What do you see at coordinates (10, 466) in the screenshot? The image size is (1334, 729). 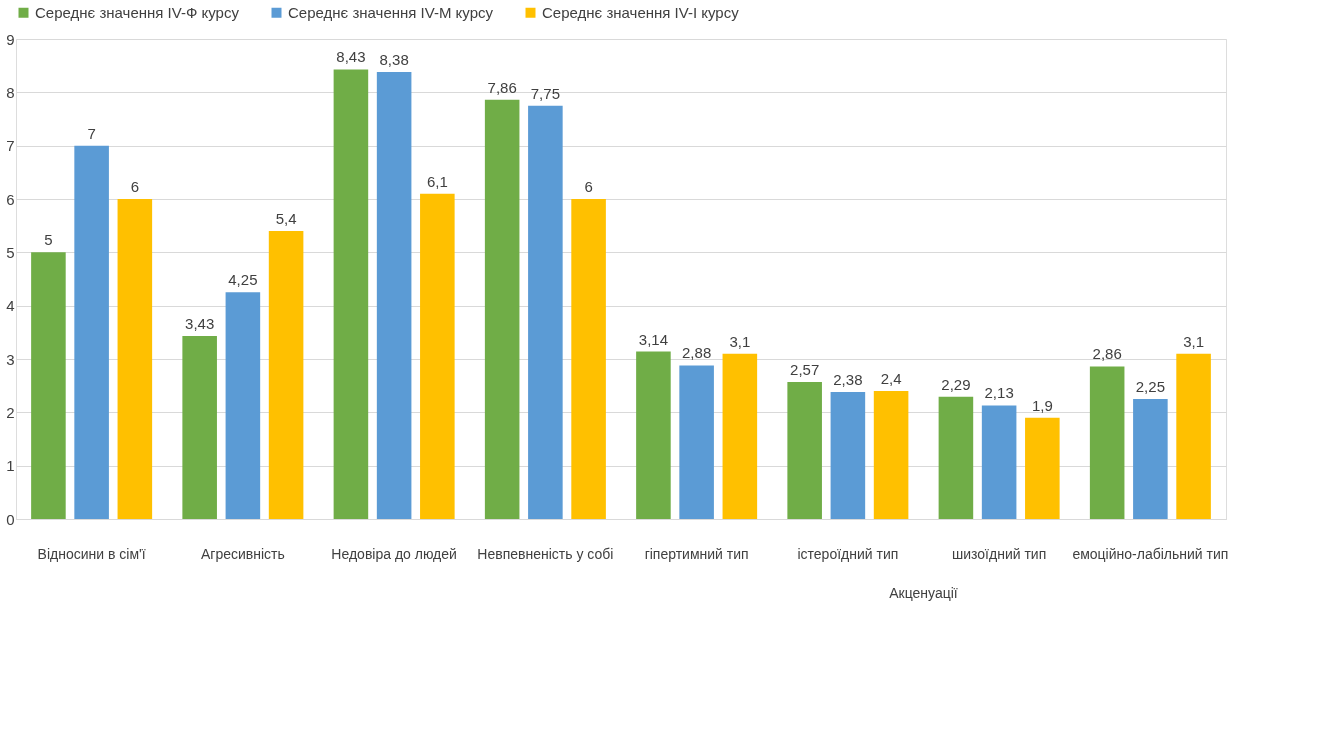 I see `y-tick-label: 1` at bounding box center [10, 466].